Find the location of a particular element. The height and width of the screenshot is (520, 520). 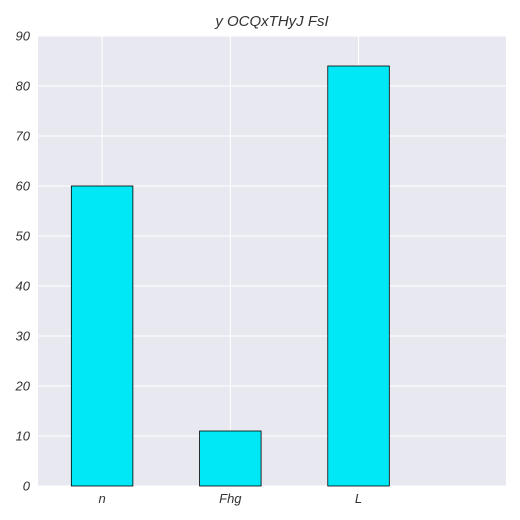

x-tick-label: Fhg is located at coordinates (230, 498).